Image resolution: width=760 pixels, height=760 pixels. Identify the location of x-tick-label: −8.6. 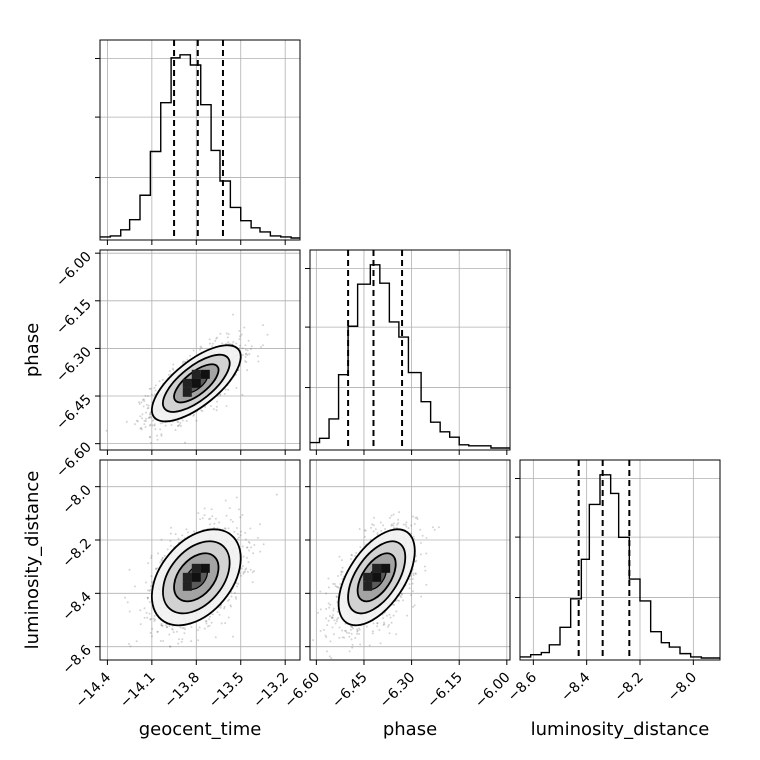
(522, 686).